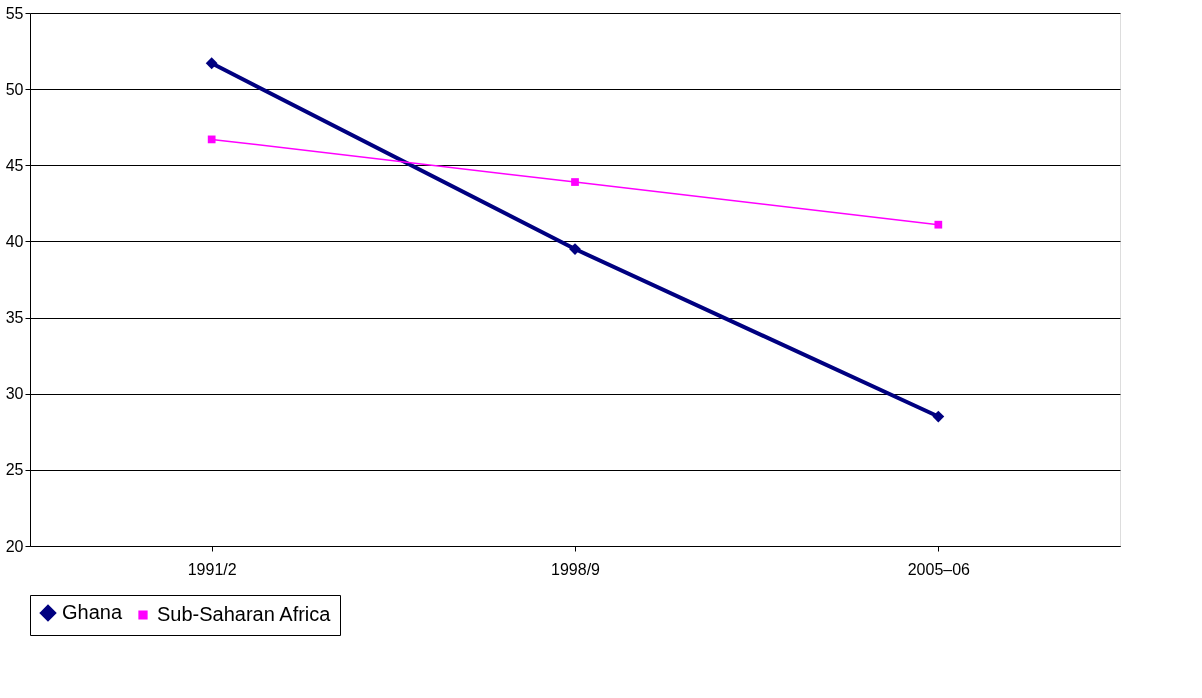  What do you see at coordinates (92, 612) in the screenshot?
I see `legend-label: Ghana` at bounding box center [92, 612].